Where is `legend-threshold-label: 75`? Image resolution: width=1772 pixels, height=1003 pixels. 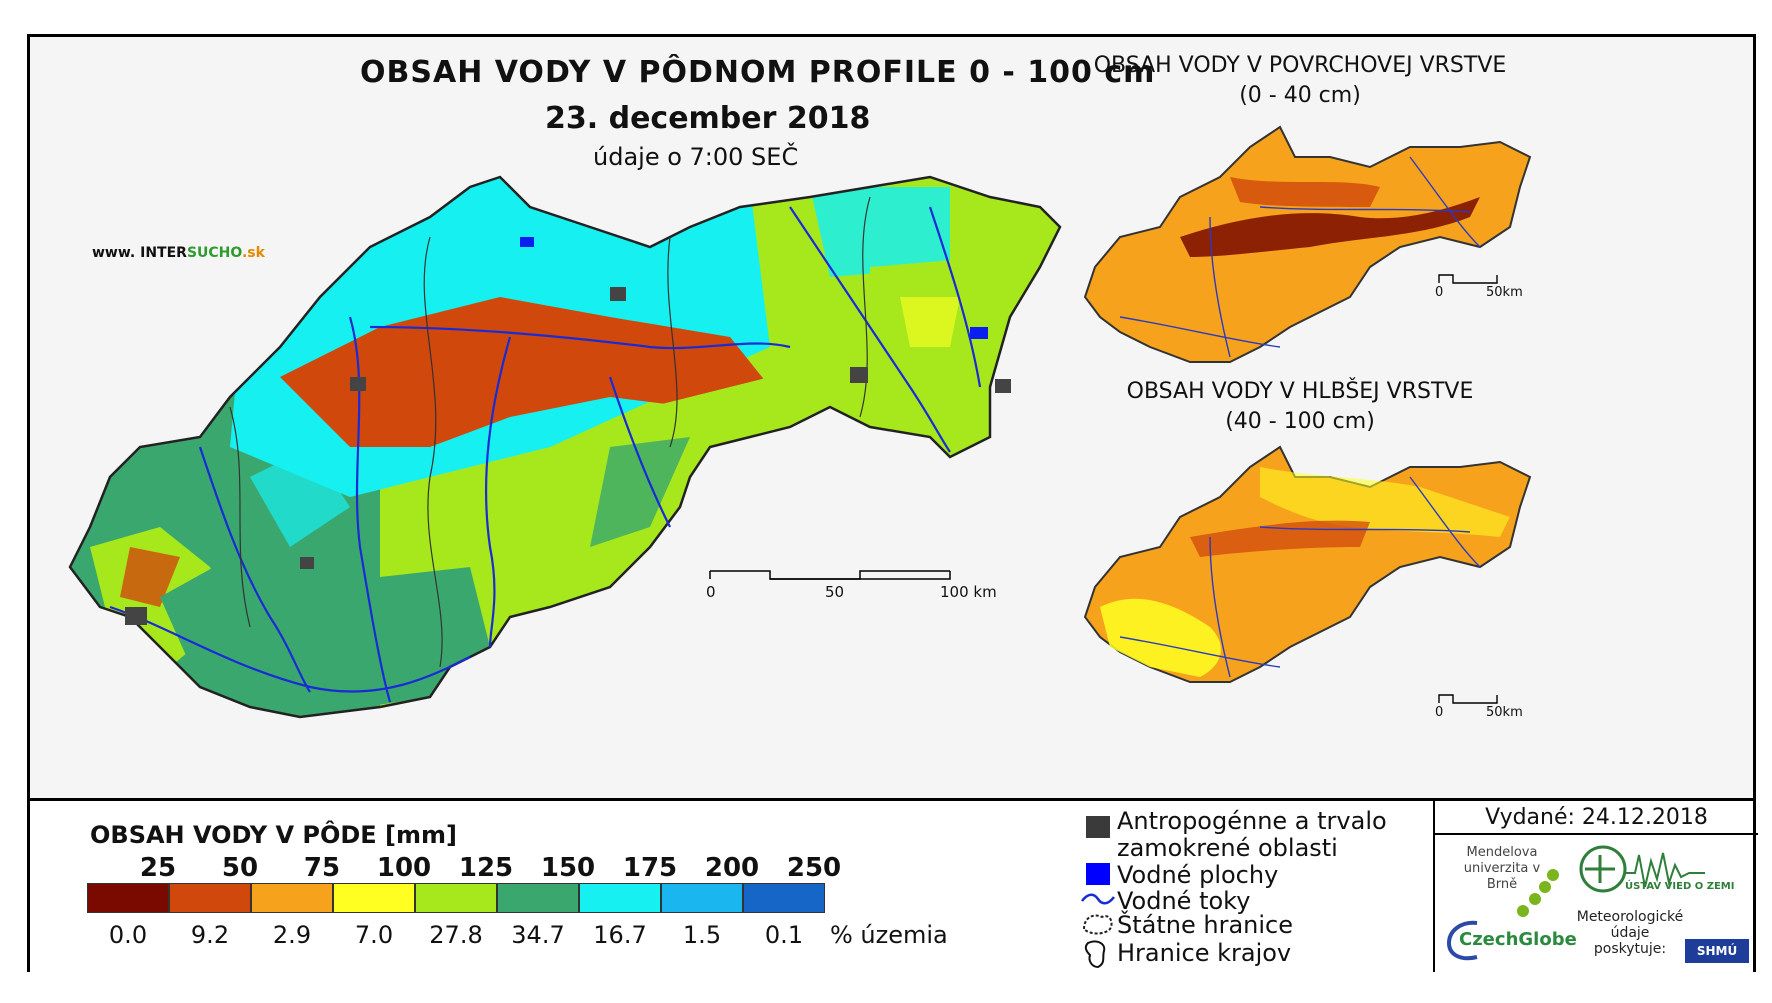
legend-threshold-label: 75 is located at coordinates (322, 868).